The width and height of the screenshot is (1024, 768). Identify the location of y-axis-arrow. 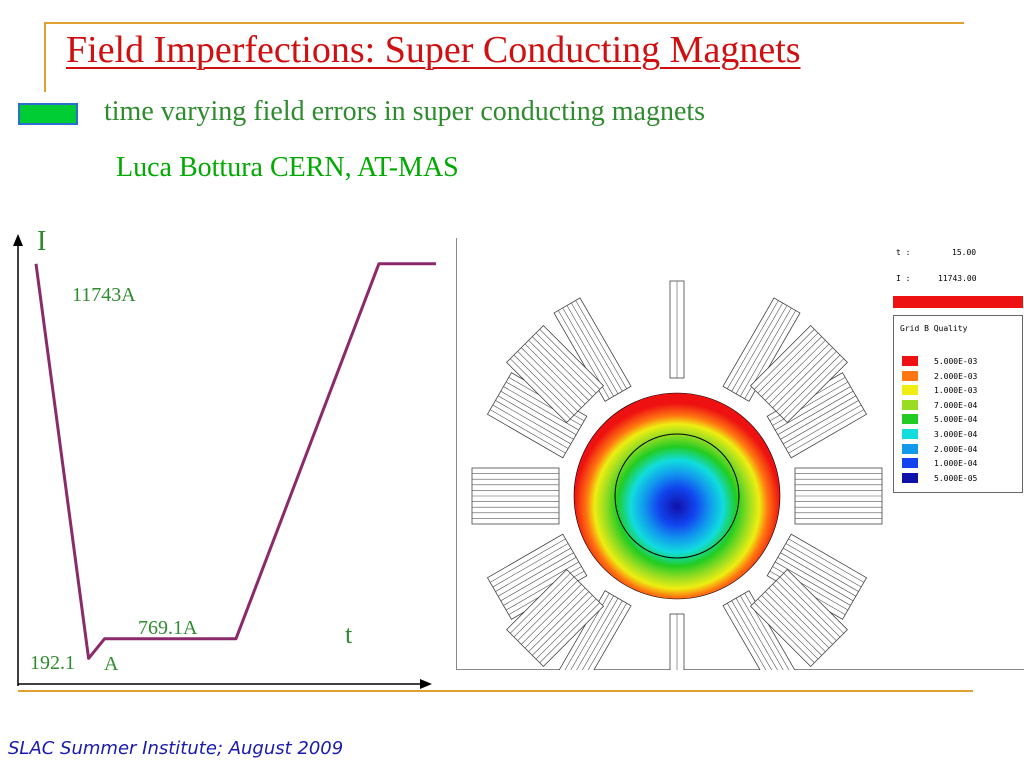
(18, 240).